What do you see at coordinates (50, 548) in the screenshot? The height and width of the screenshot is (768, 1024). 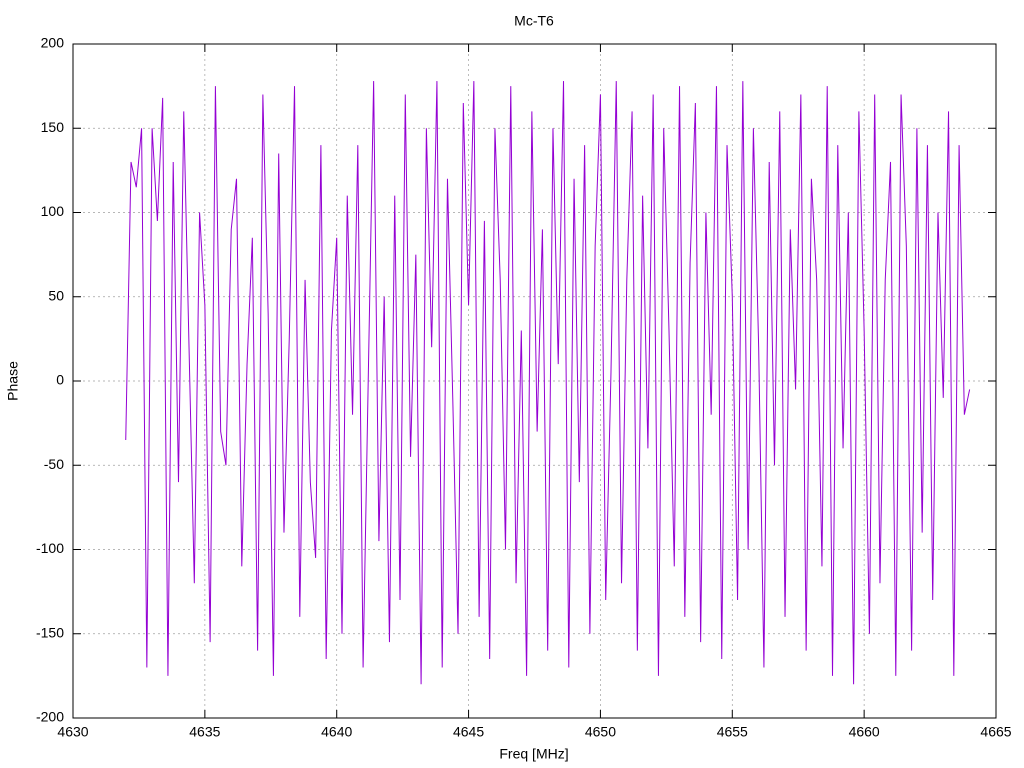 I see `y-tick-label: -100` at bounding box center [50, 548].